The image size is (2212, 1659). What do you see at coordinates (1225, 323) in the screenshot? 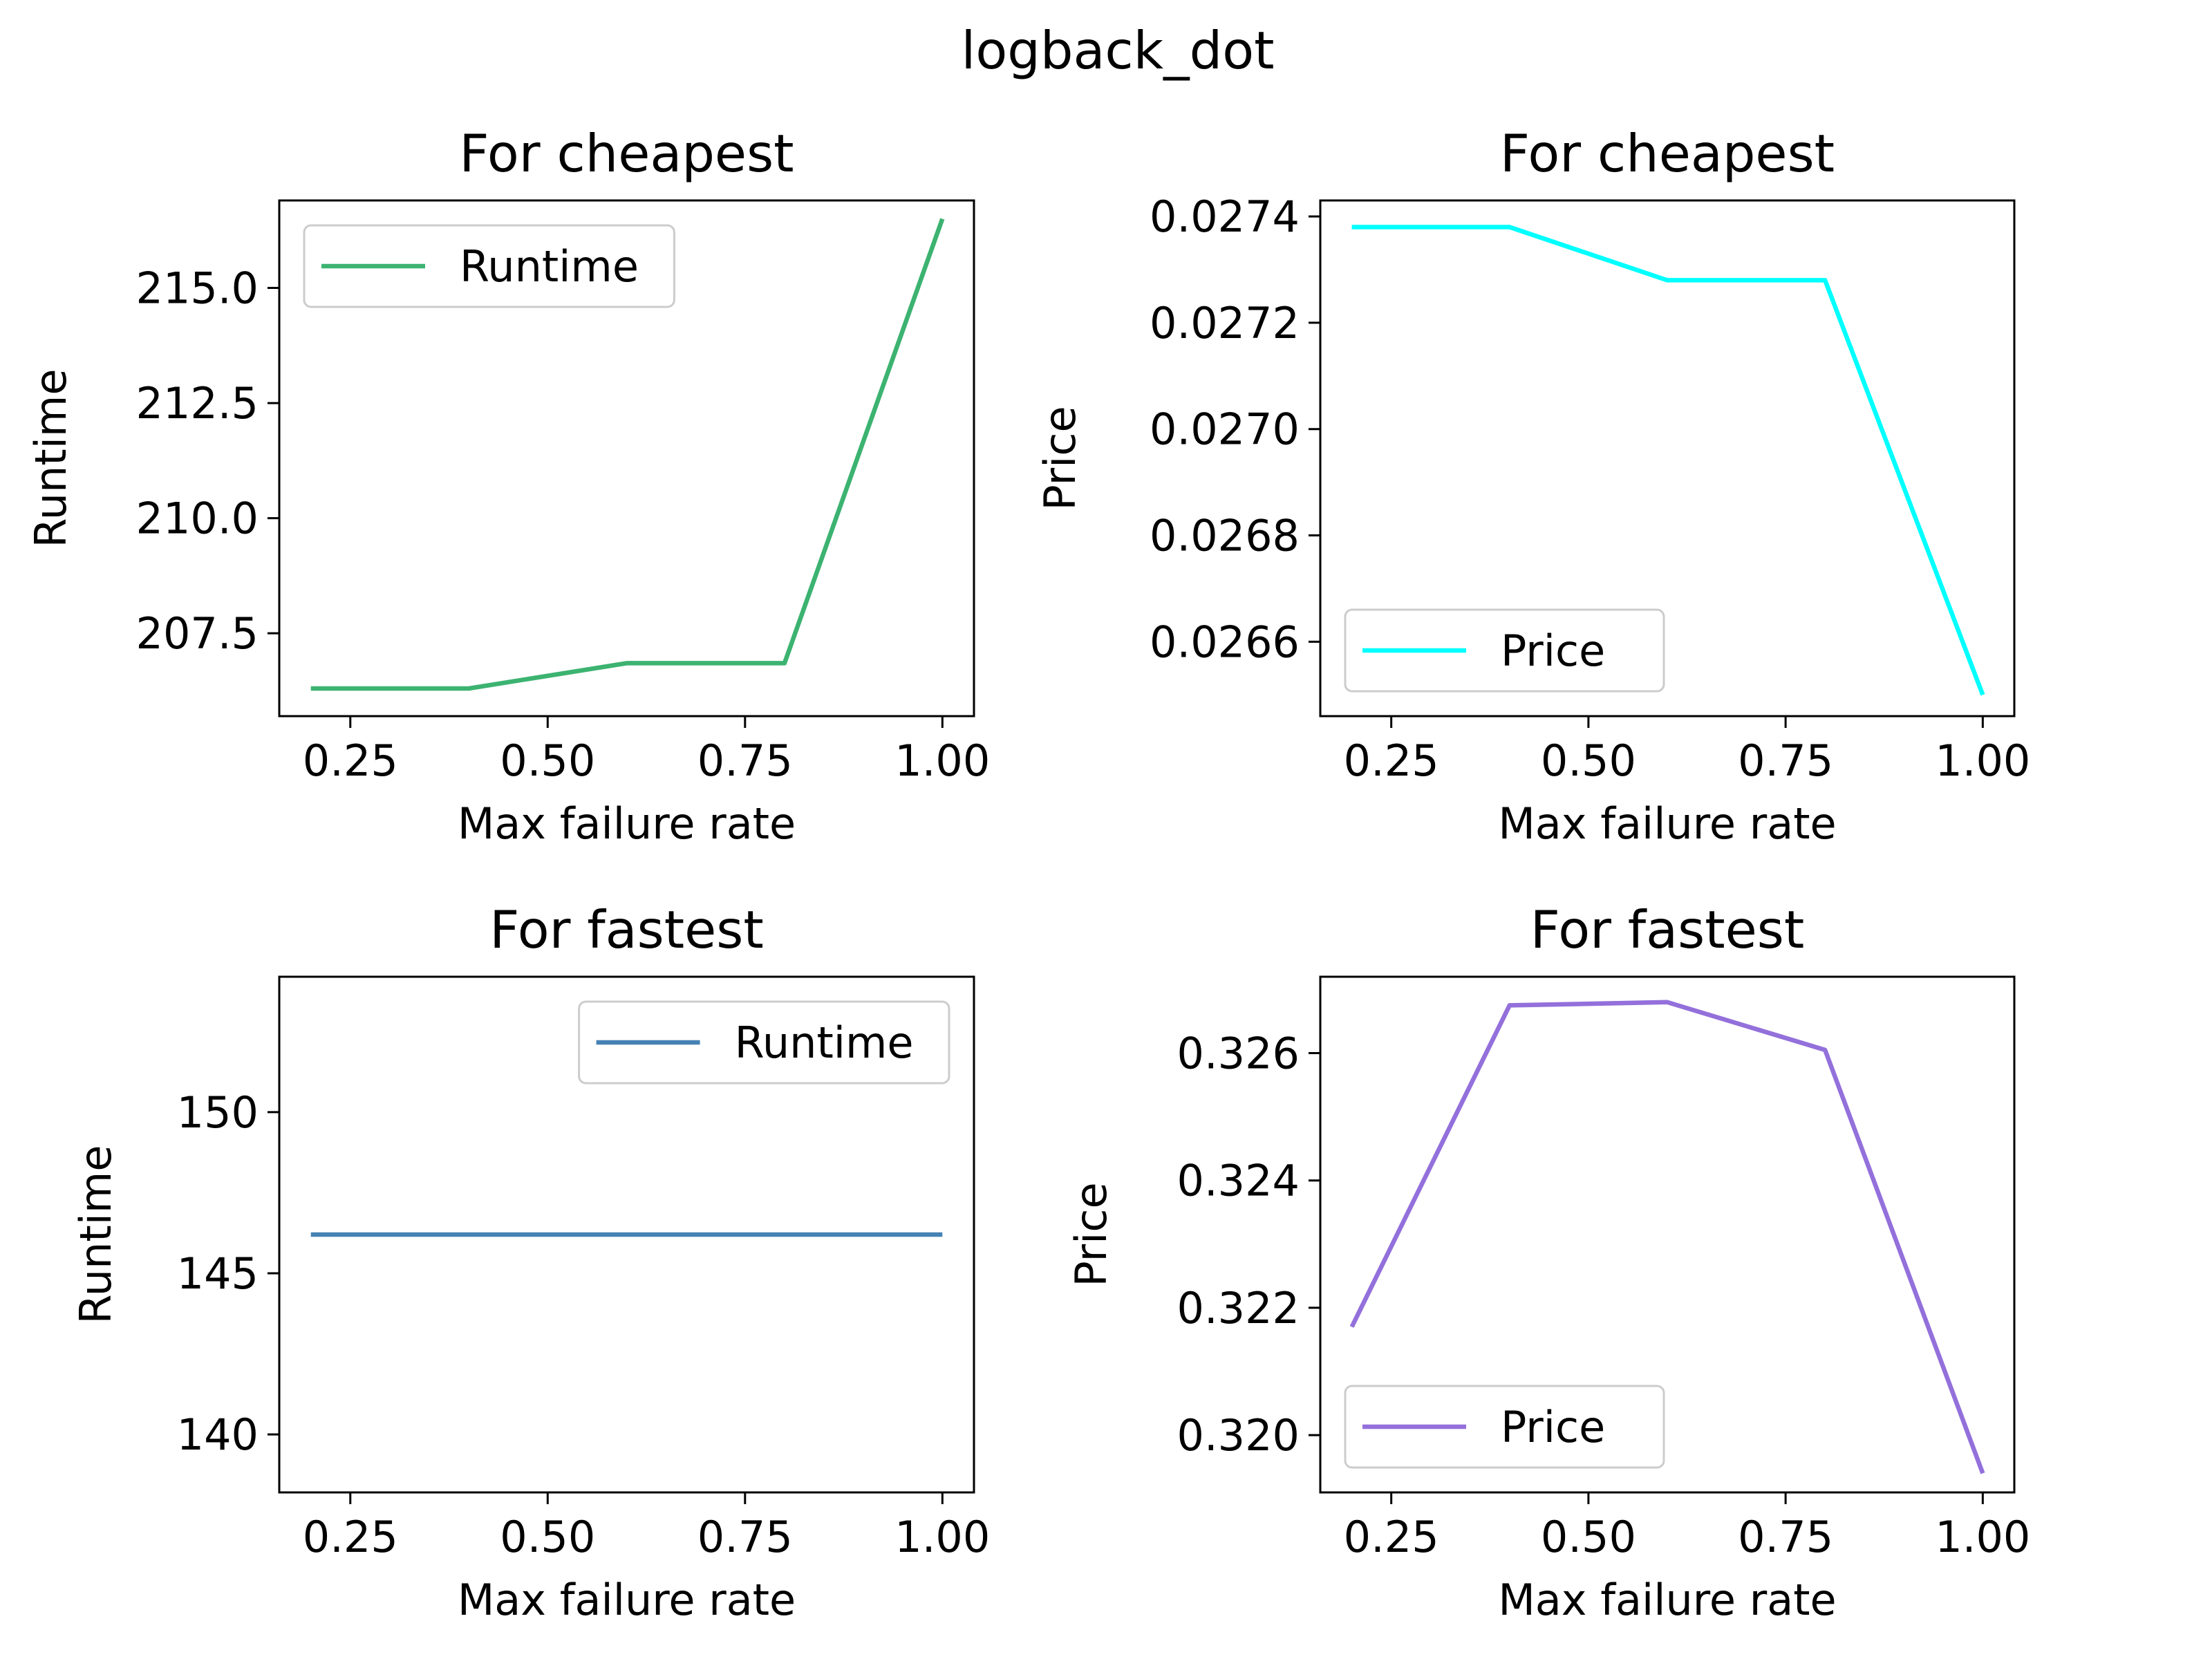
I see `y-tick-label: 0.0272` at bounding box center [1225, 323].